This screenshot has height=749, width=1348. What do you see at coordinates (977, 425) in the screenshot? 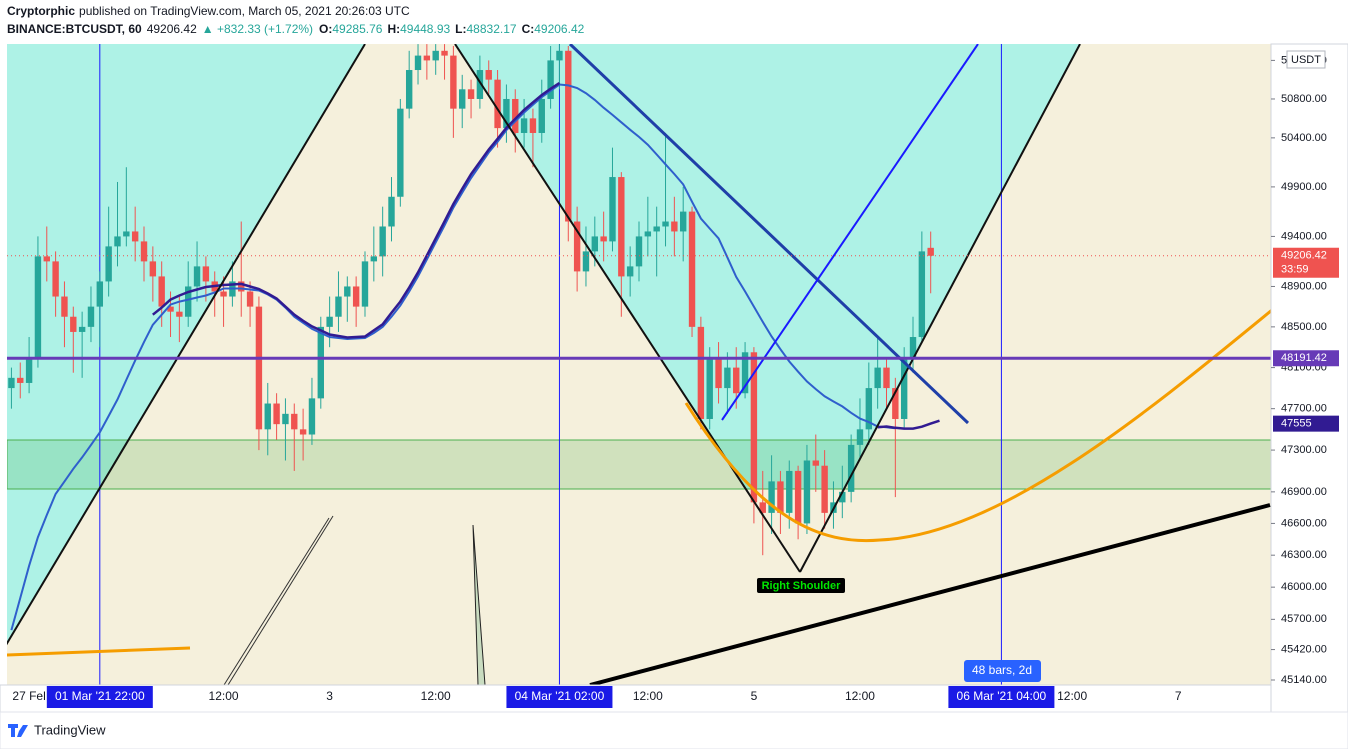
I see `arc` at bounding box center [977, 425].